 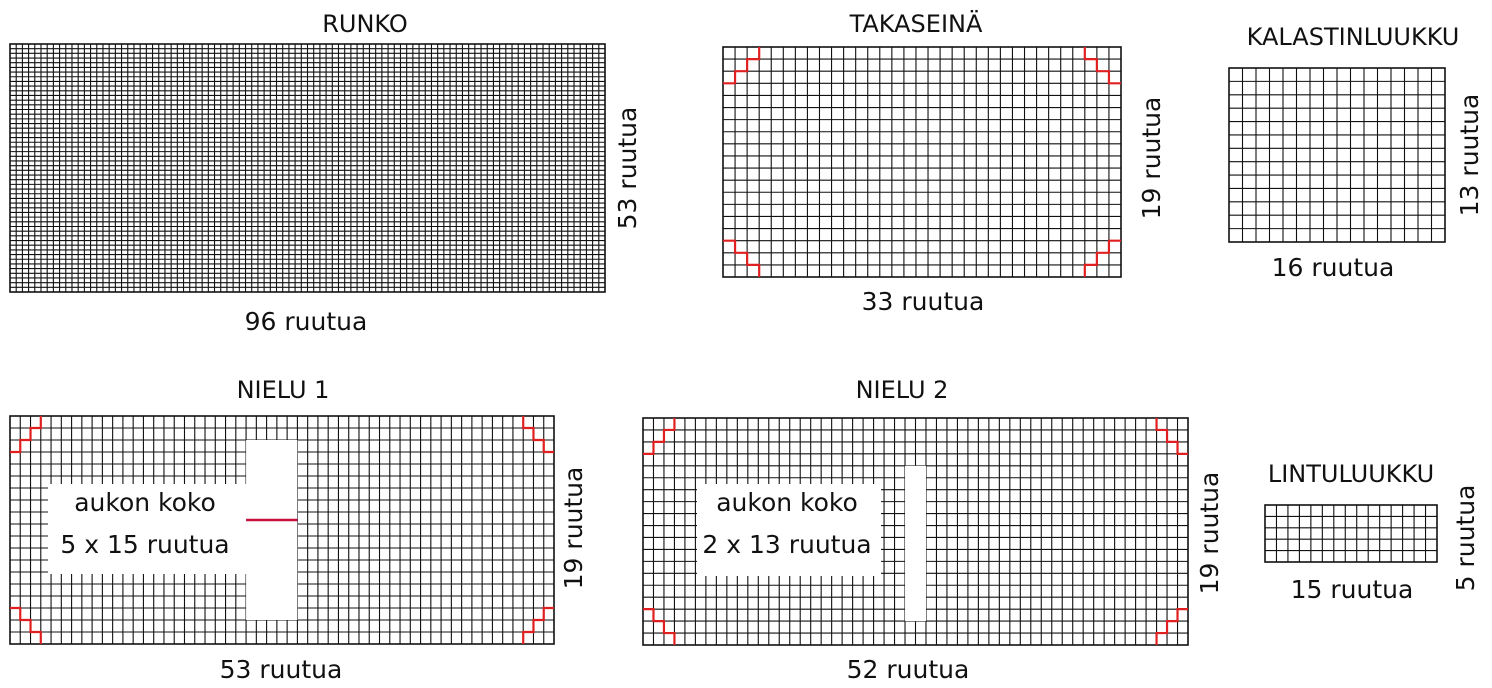 I want to click on grid-lintuluukku, so click(x=1351, y=533).